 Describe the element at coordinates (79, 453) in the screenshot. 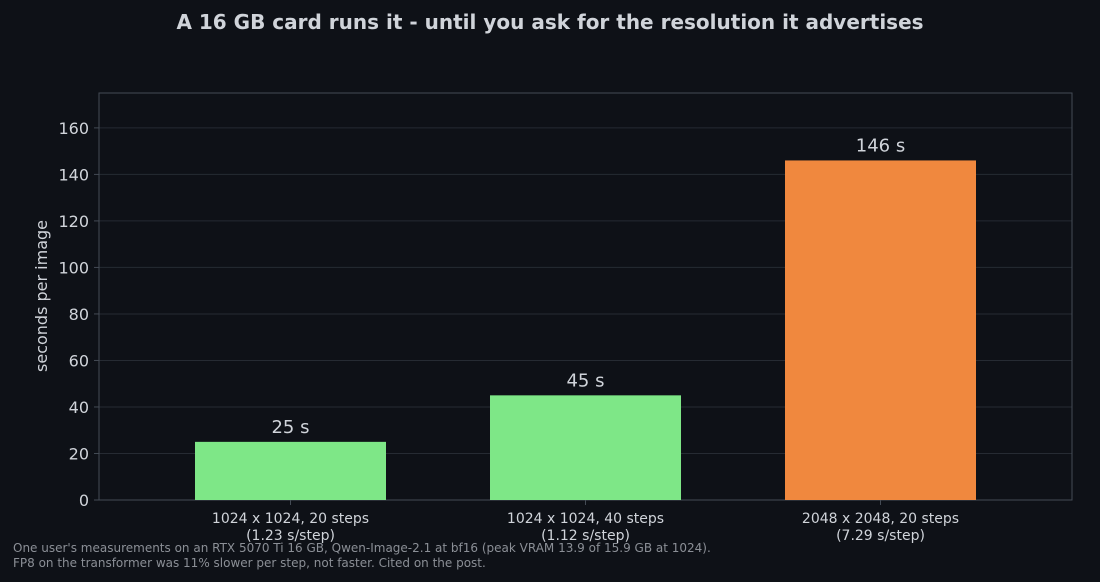

I see `y-tick-label: 20` at that location.